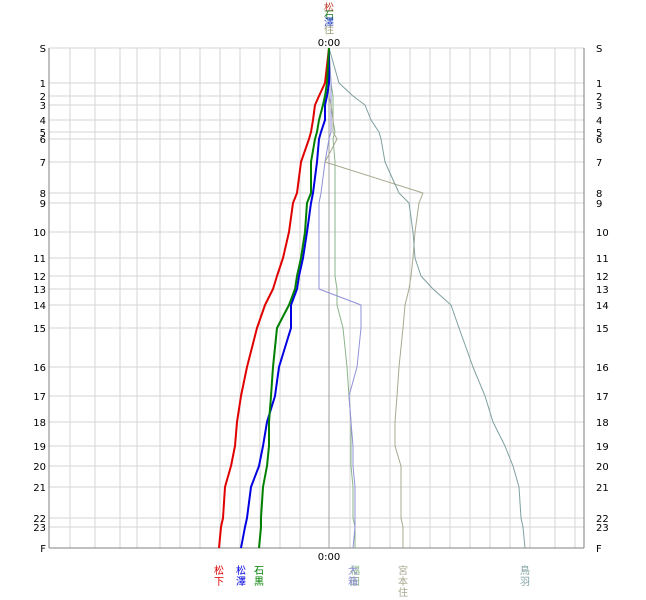 The height and width of the screenshot is (600, 646). I want to click on series-line-石黒, so click(294, 298).